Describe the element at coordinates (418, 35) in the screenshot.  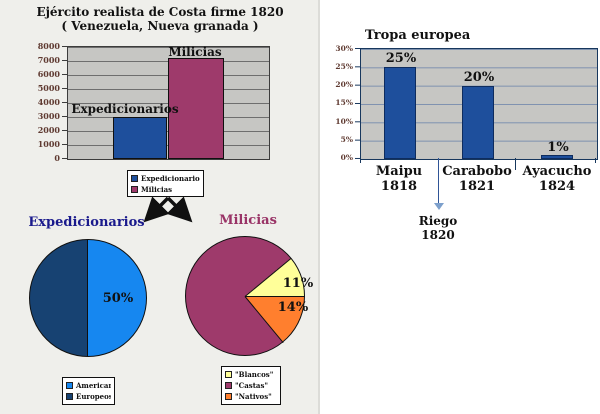
I see `tropa-europea-title: Tropa europea` at that location.